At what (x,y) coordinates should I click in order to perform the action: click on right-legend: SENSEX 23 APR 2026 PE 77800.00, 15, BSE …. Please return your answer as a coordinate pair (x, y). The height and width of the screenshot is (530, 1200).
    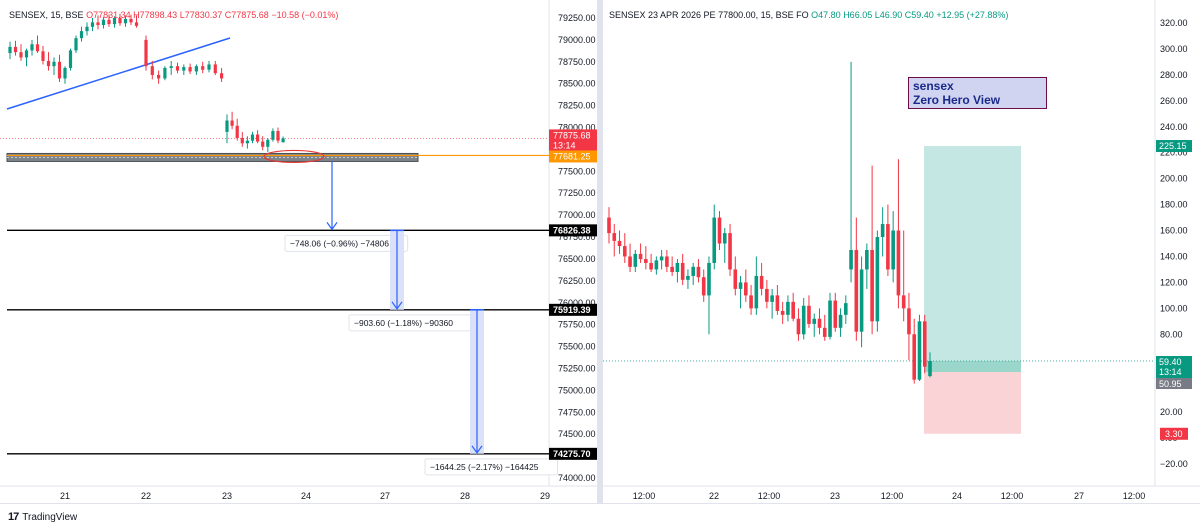
    Looking at the image, I should click on (808, 15).